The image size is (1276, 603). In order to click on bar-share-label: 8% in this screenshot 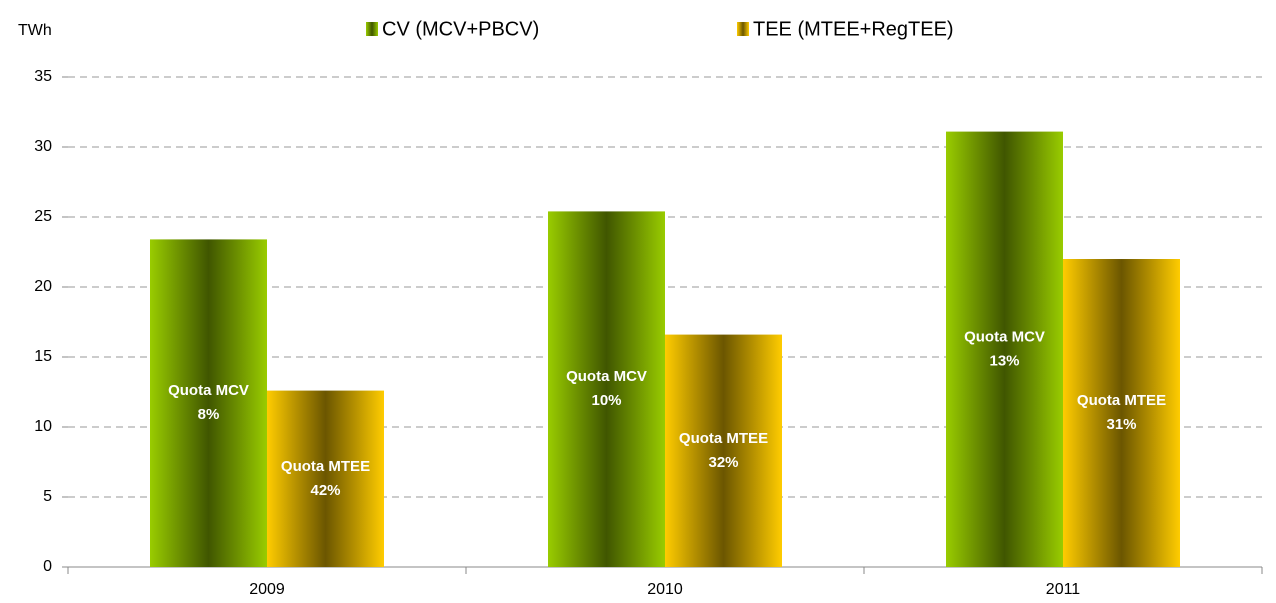, I will do `click(209, 414)`.